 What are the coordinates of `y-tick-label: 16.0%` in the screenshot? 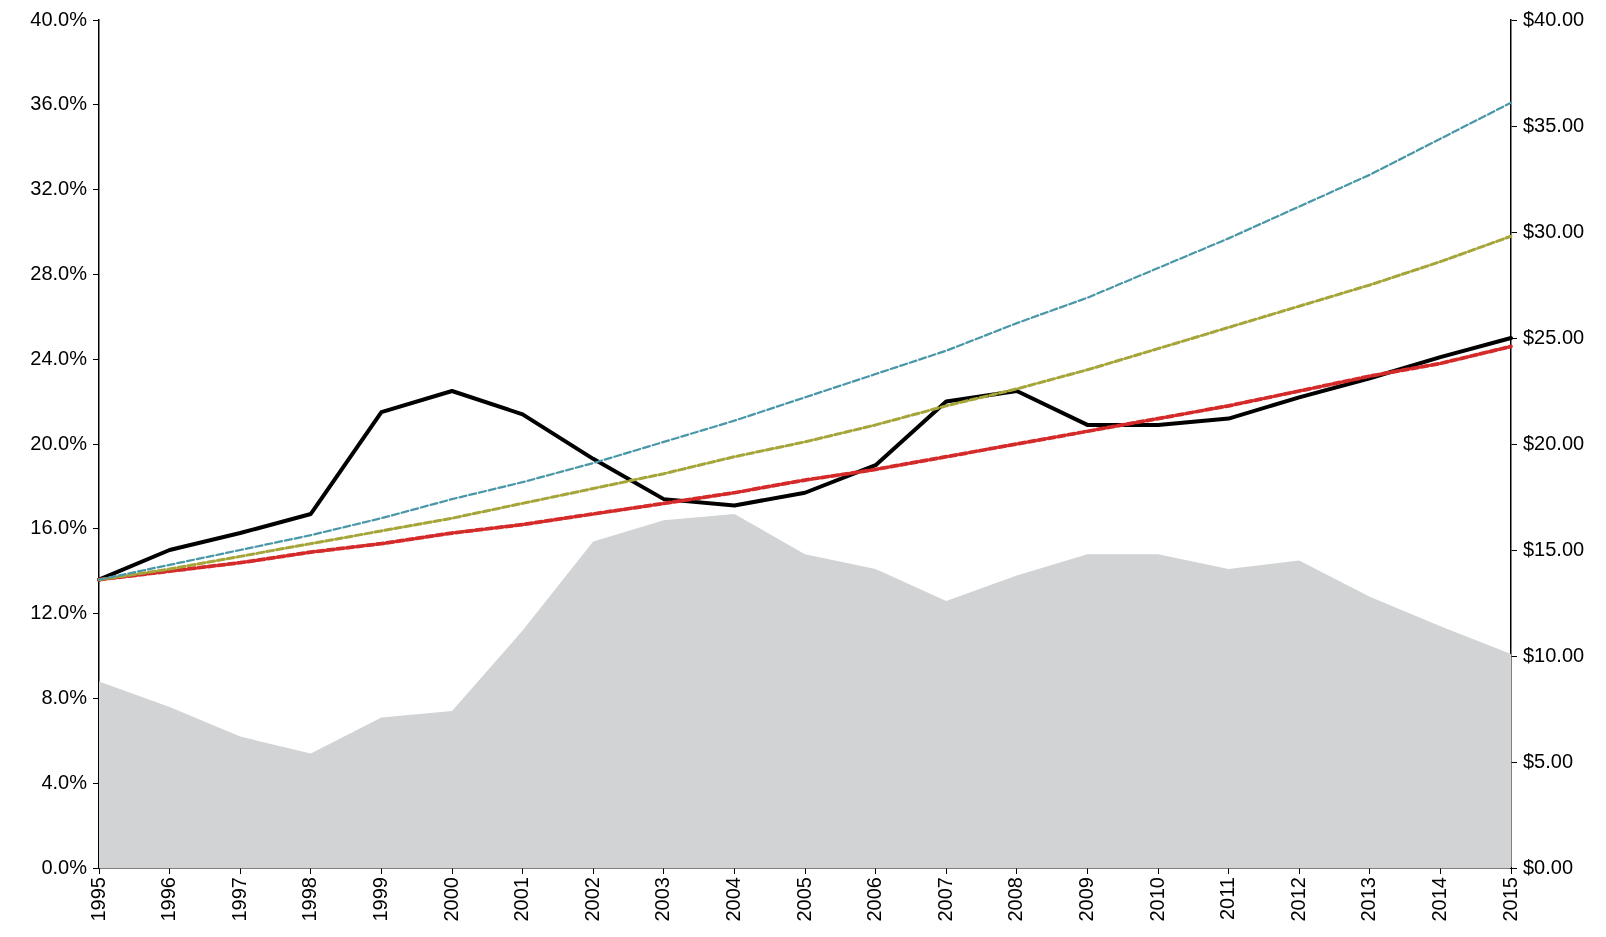 It's located at (59, 527).